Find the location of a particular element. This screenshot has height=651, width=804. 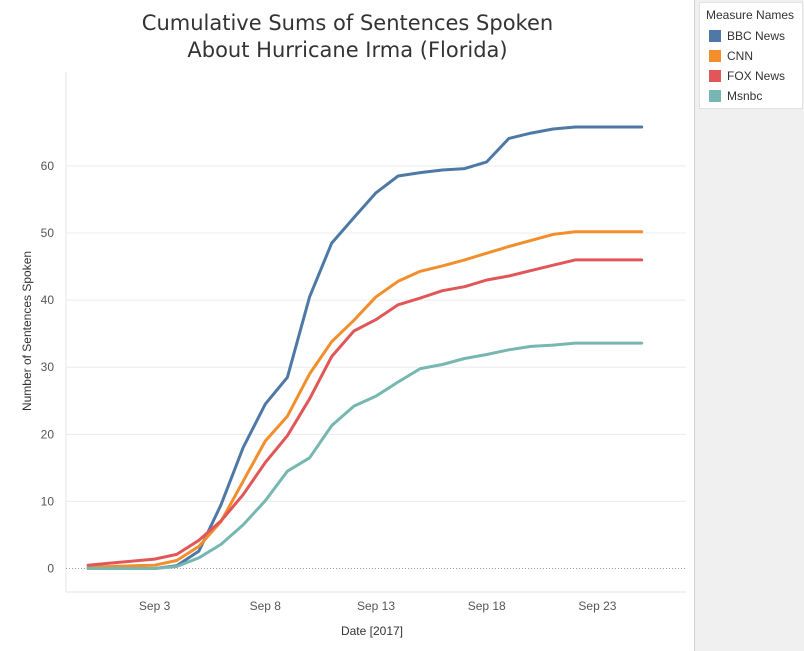

legend-item-msnbc: Msnbc is located at coordinates (751, 96).